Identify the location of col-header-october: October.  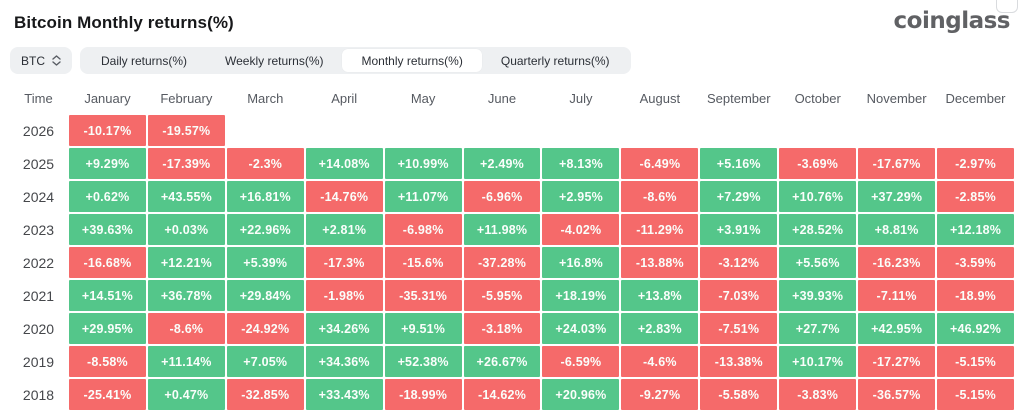
(817, 98).